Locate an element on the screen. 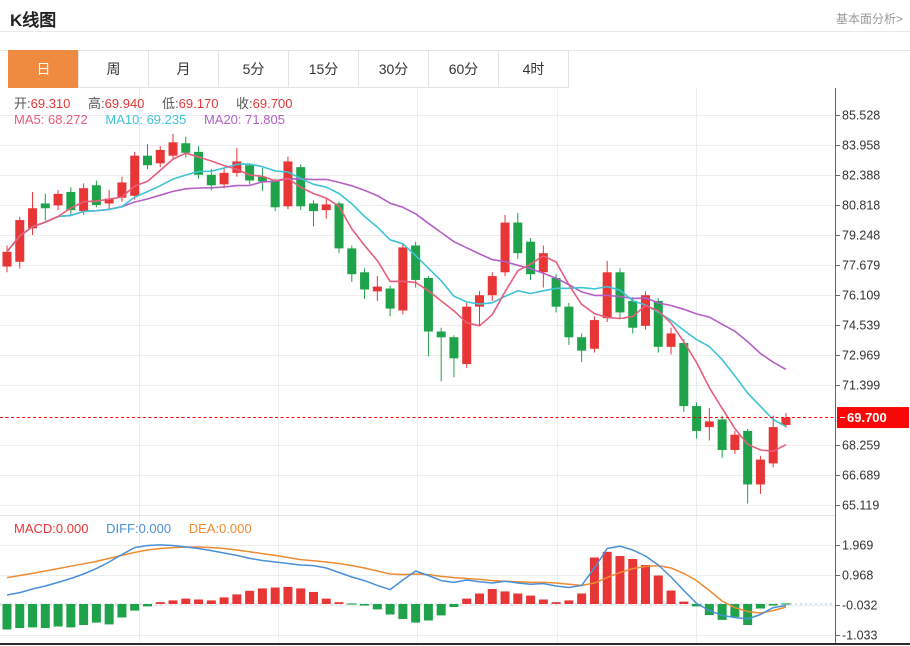  dea-label: DEA: is located at coordinates (204, 528).